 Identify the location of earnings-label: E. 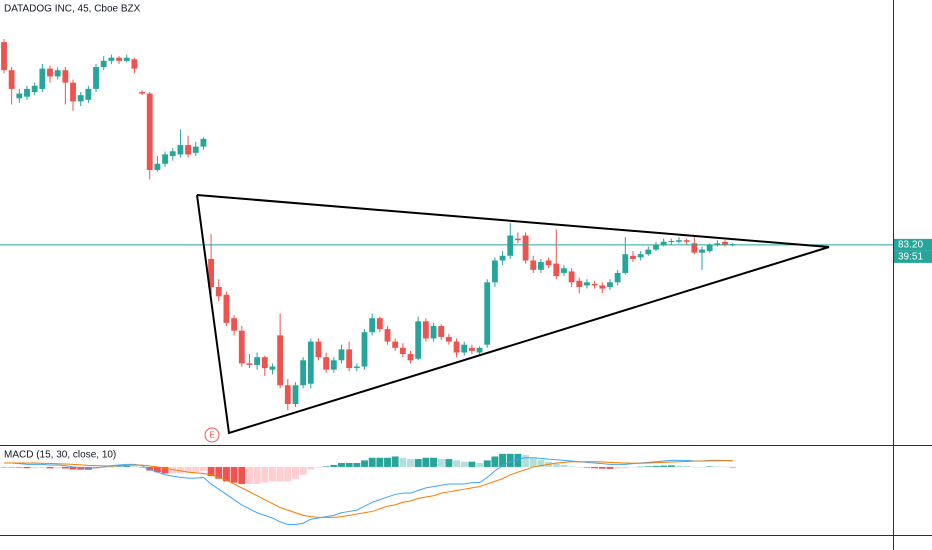
(211, 435).